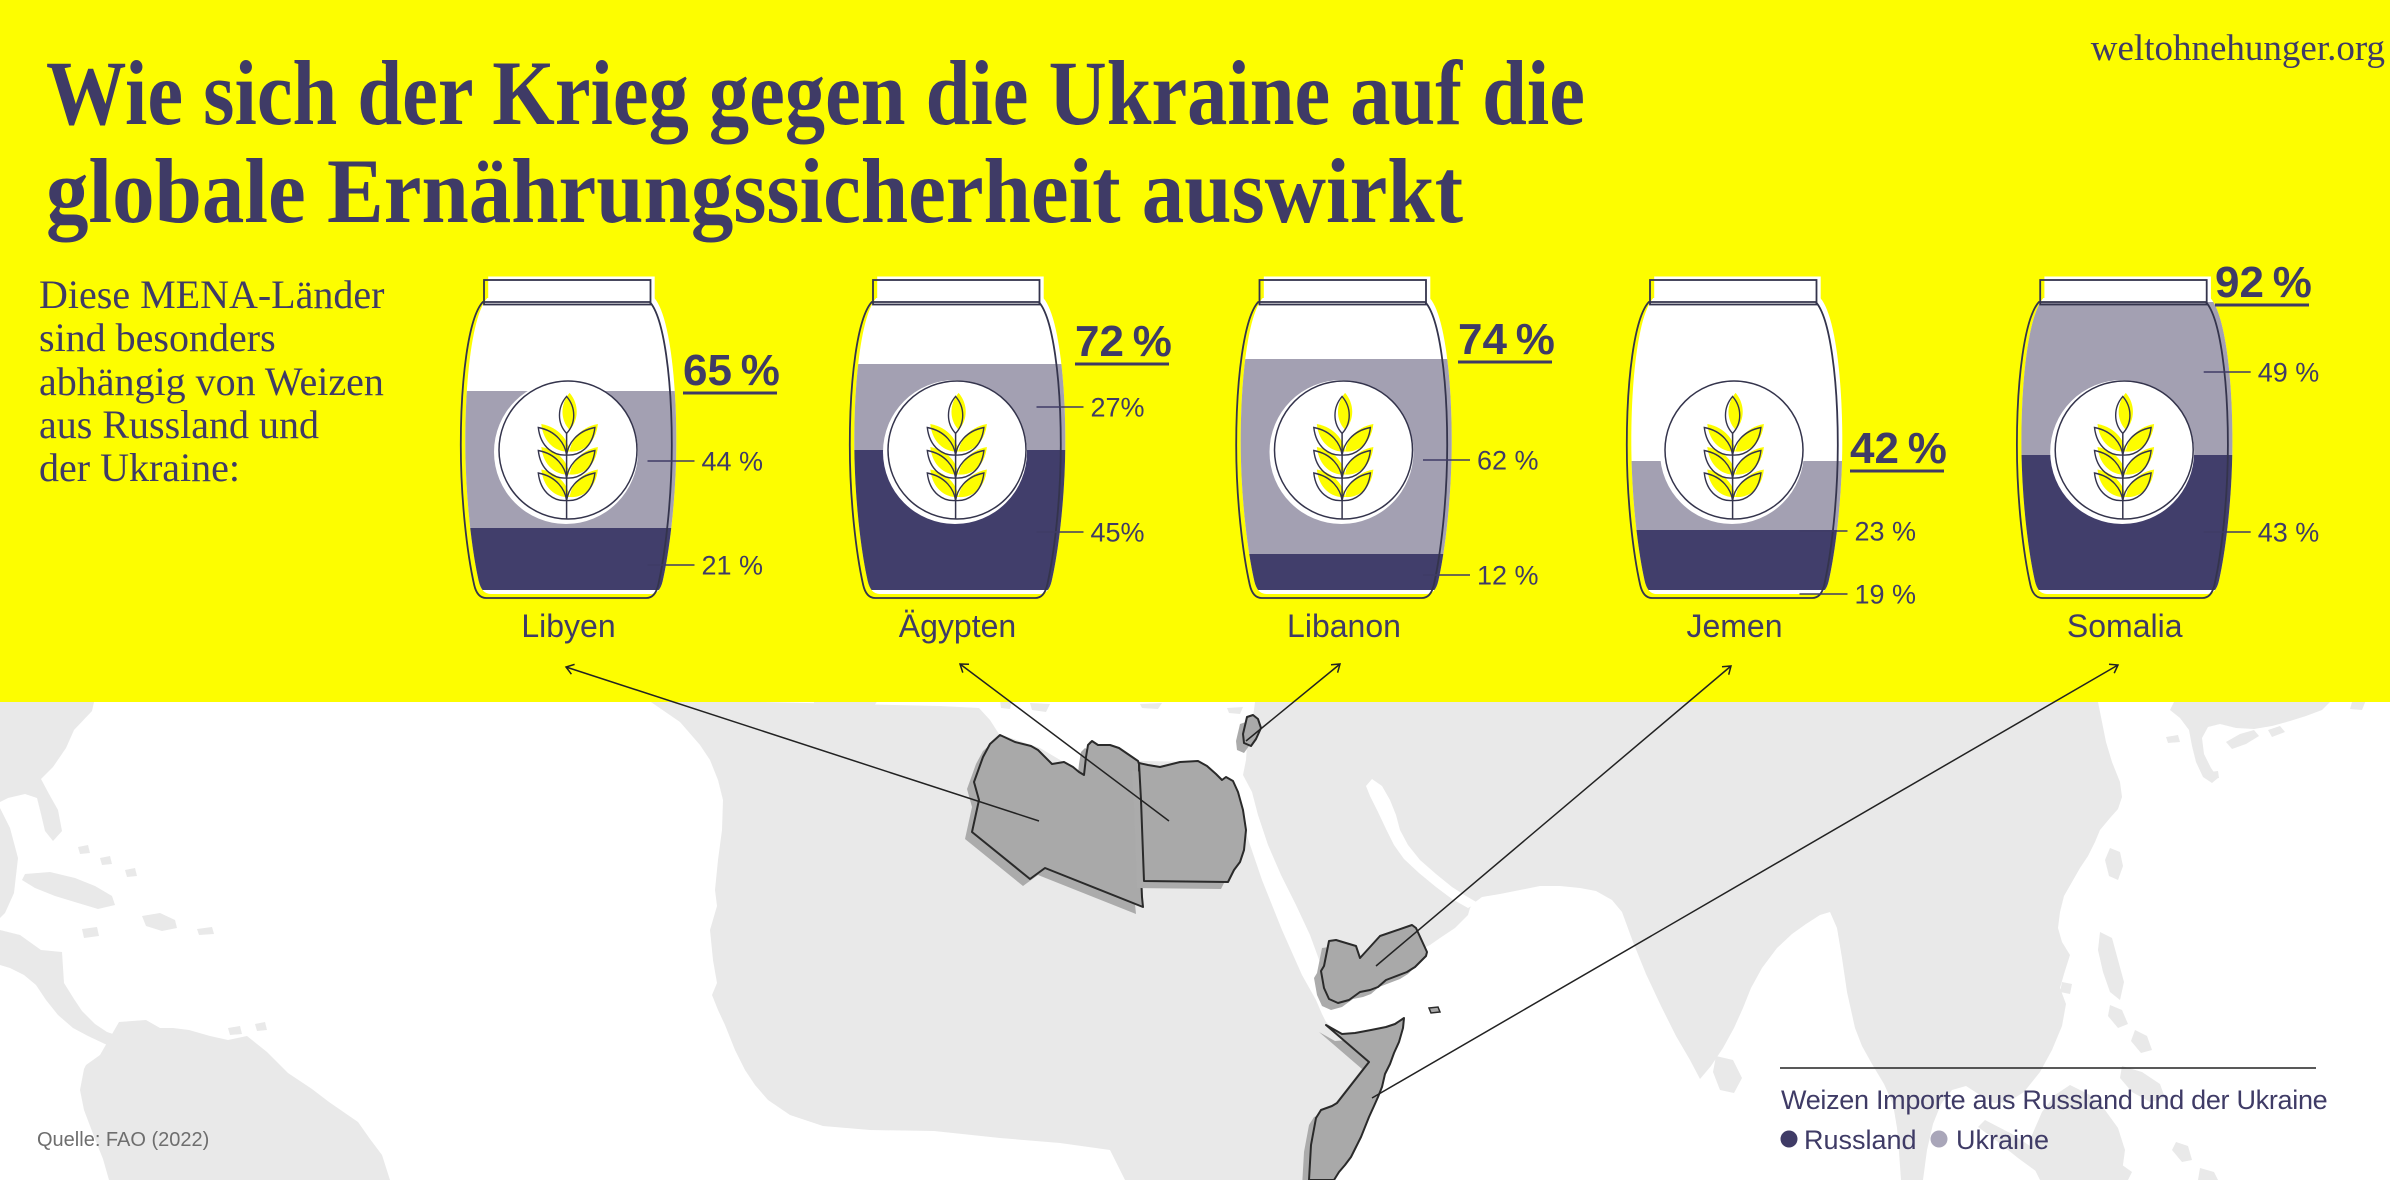  I want to click on svg-text: Diese MENA-Länder, so click(211, 294).